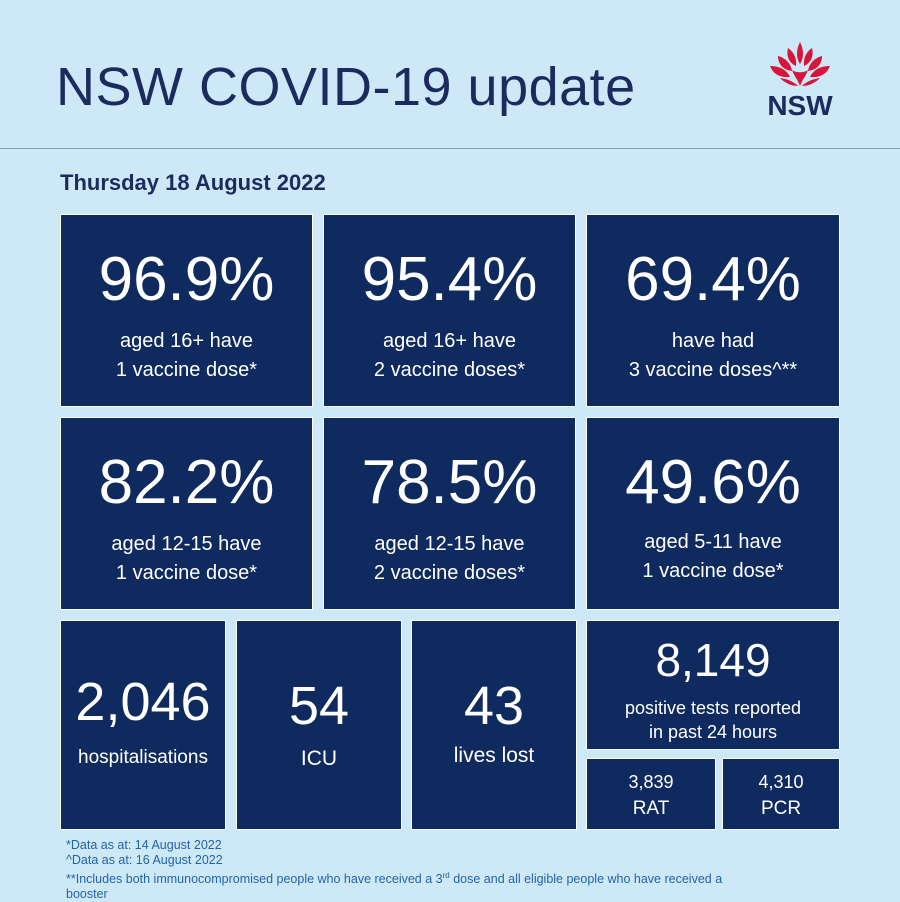 This screenshot has width=900, height=902. Describe the element at coordinates (449, 482) in the screenshot. I see `tile-value: 78.5%` at that location.